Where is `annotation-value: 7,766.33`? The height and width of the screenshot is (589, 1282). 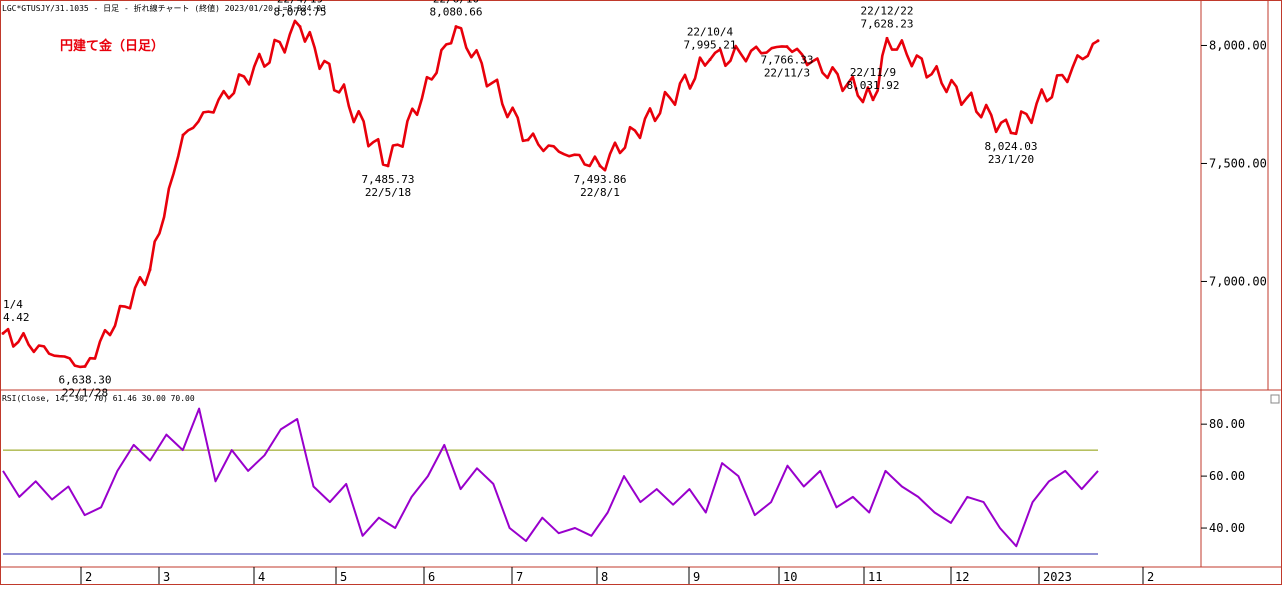 annotation-value: 7,766.33 is located at coordinates (787, 60).